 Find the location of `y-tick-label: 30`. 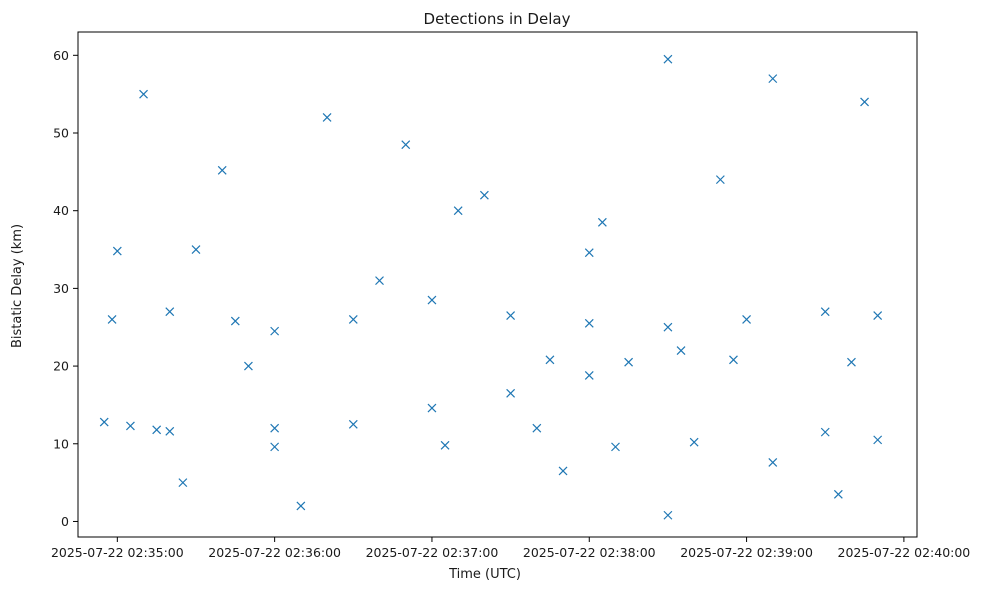

y-tick-label: 30 is located at coordinates (61, 288).